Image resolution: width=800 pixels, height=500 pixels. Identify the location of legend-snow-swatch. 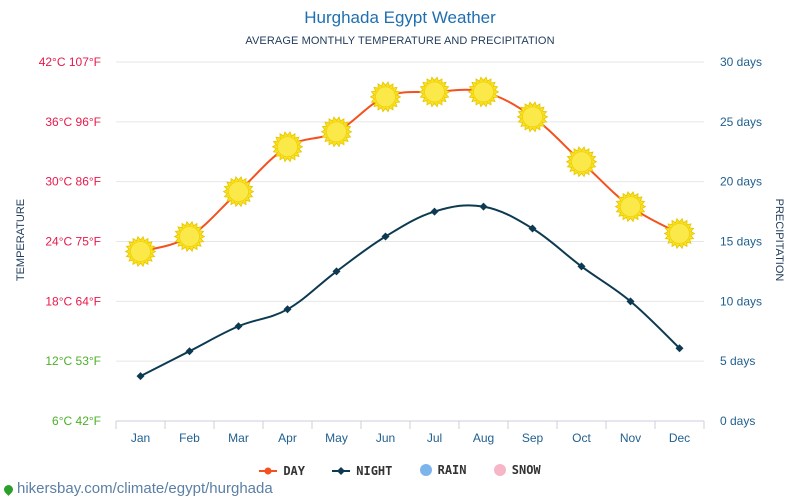
(499, 470).